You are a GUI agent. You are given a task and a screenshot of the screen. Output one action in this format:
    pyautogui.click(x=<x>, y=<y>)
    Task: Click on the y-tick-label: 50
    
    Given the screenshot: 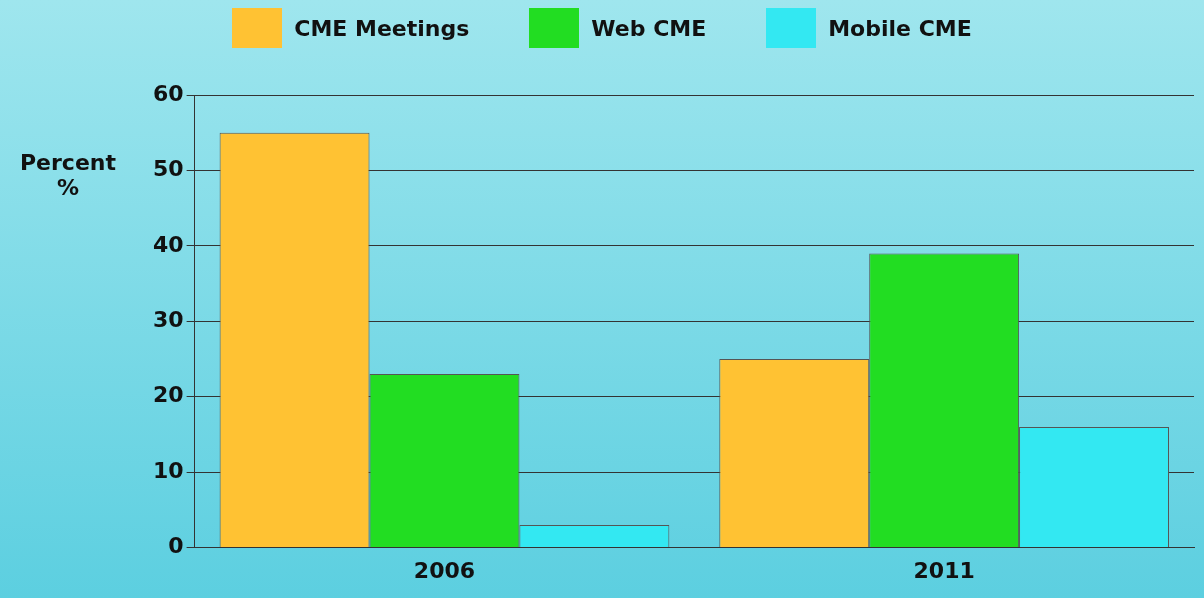 What is the action you would take?
    pyautogui.click(x=168, y=169)
    